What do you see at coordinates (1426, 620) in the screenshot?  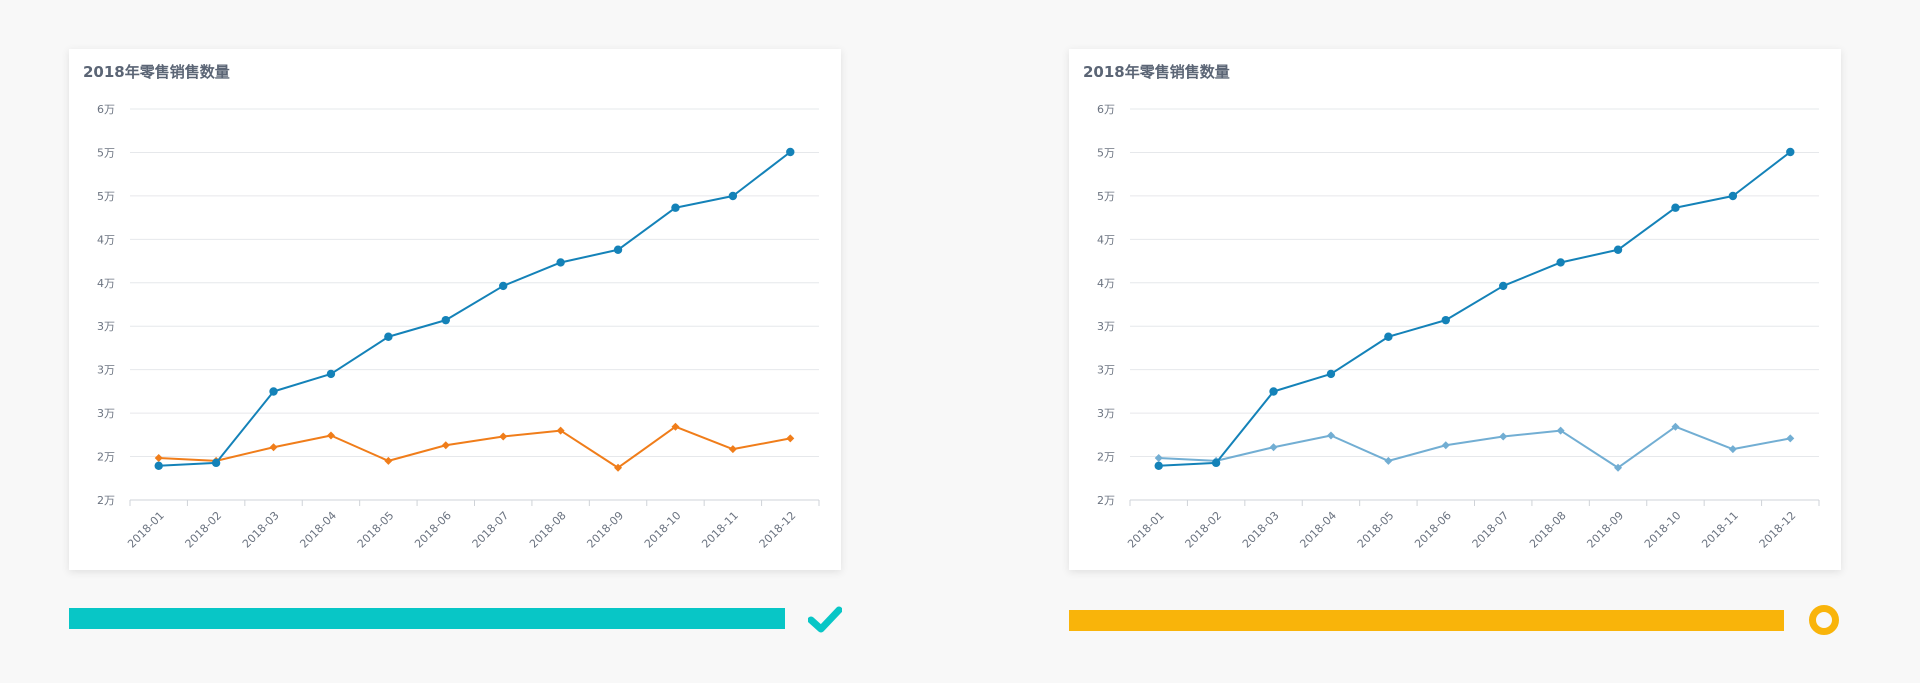 I see `status-bar-pending` at bounding box center [1426, 620].